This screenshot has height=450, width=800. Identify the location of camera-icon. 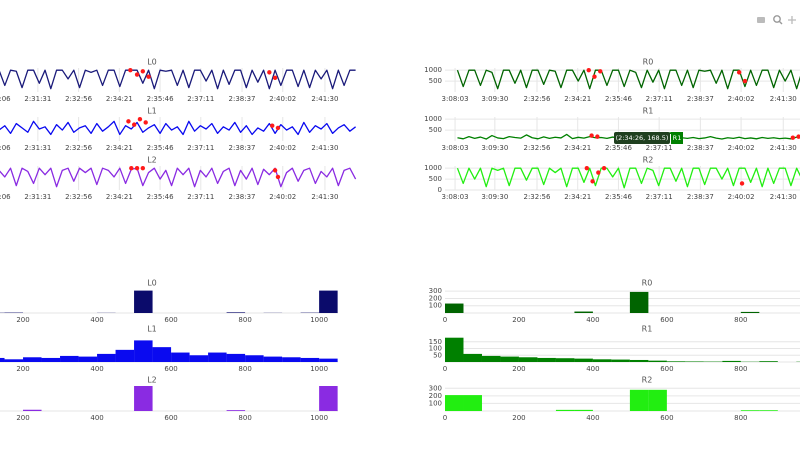
(761, 20).